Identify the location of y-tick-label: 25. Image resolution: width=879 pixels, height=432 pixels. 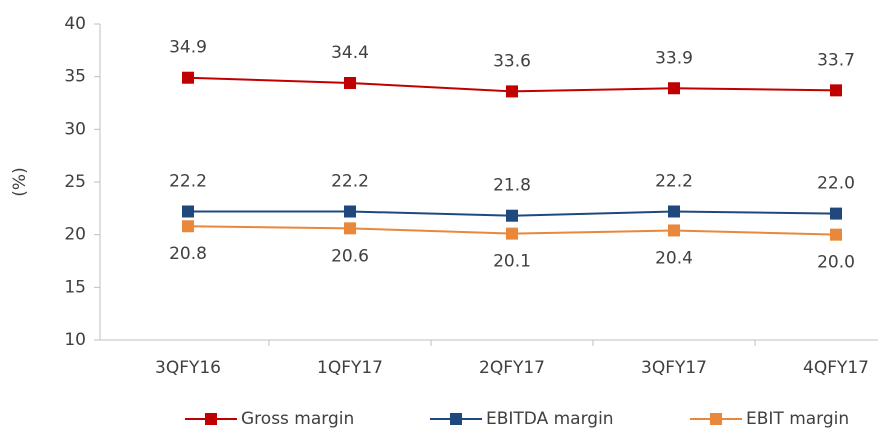
(75, 182).